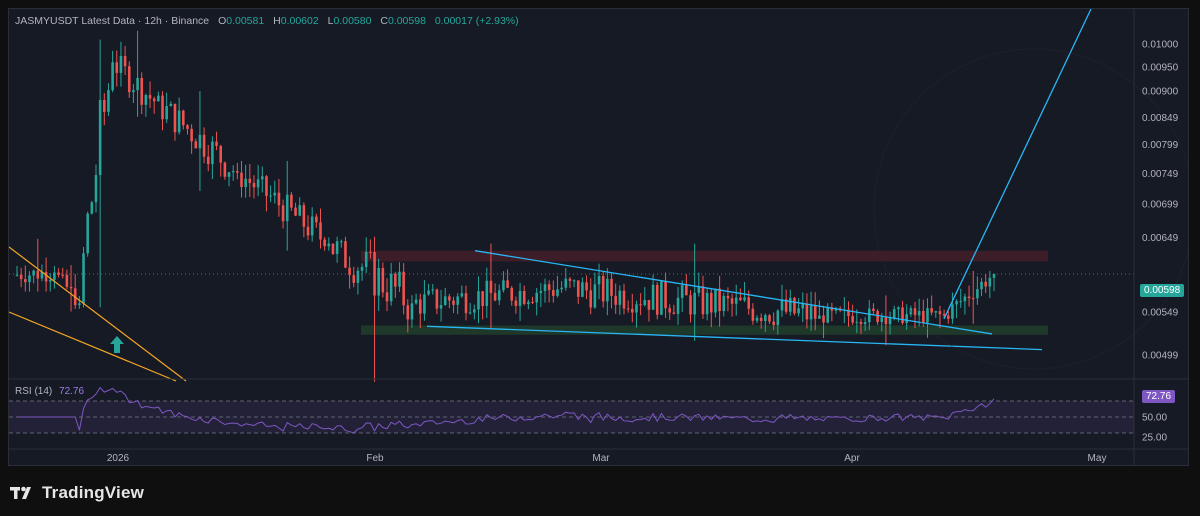 The height and width of the screenshot is (516, 1200). What do you see at coordinates (1154, 418) in the screenshot?
I see `rsi-tick-label: 50.00` at bounding box center [1154, 418].